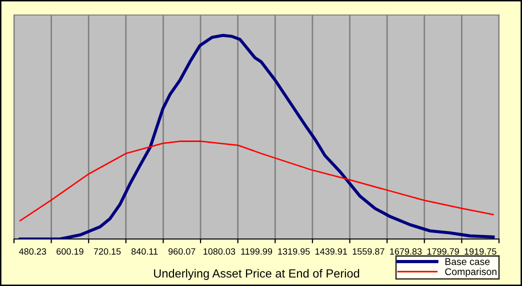  What do you see at coordinates (443, 251) in the screenshot?
I see `x-tick-label: 1799.79` at bounding box center [443, 251].